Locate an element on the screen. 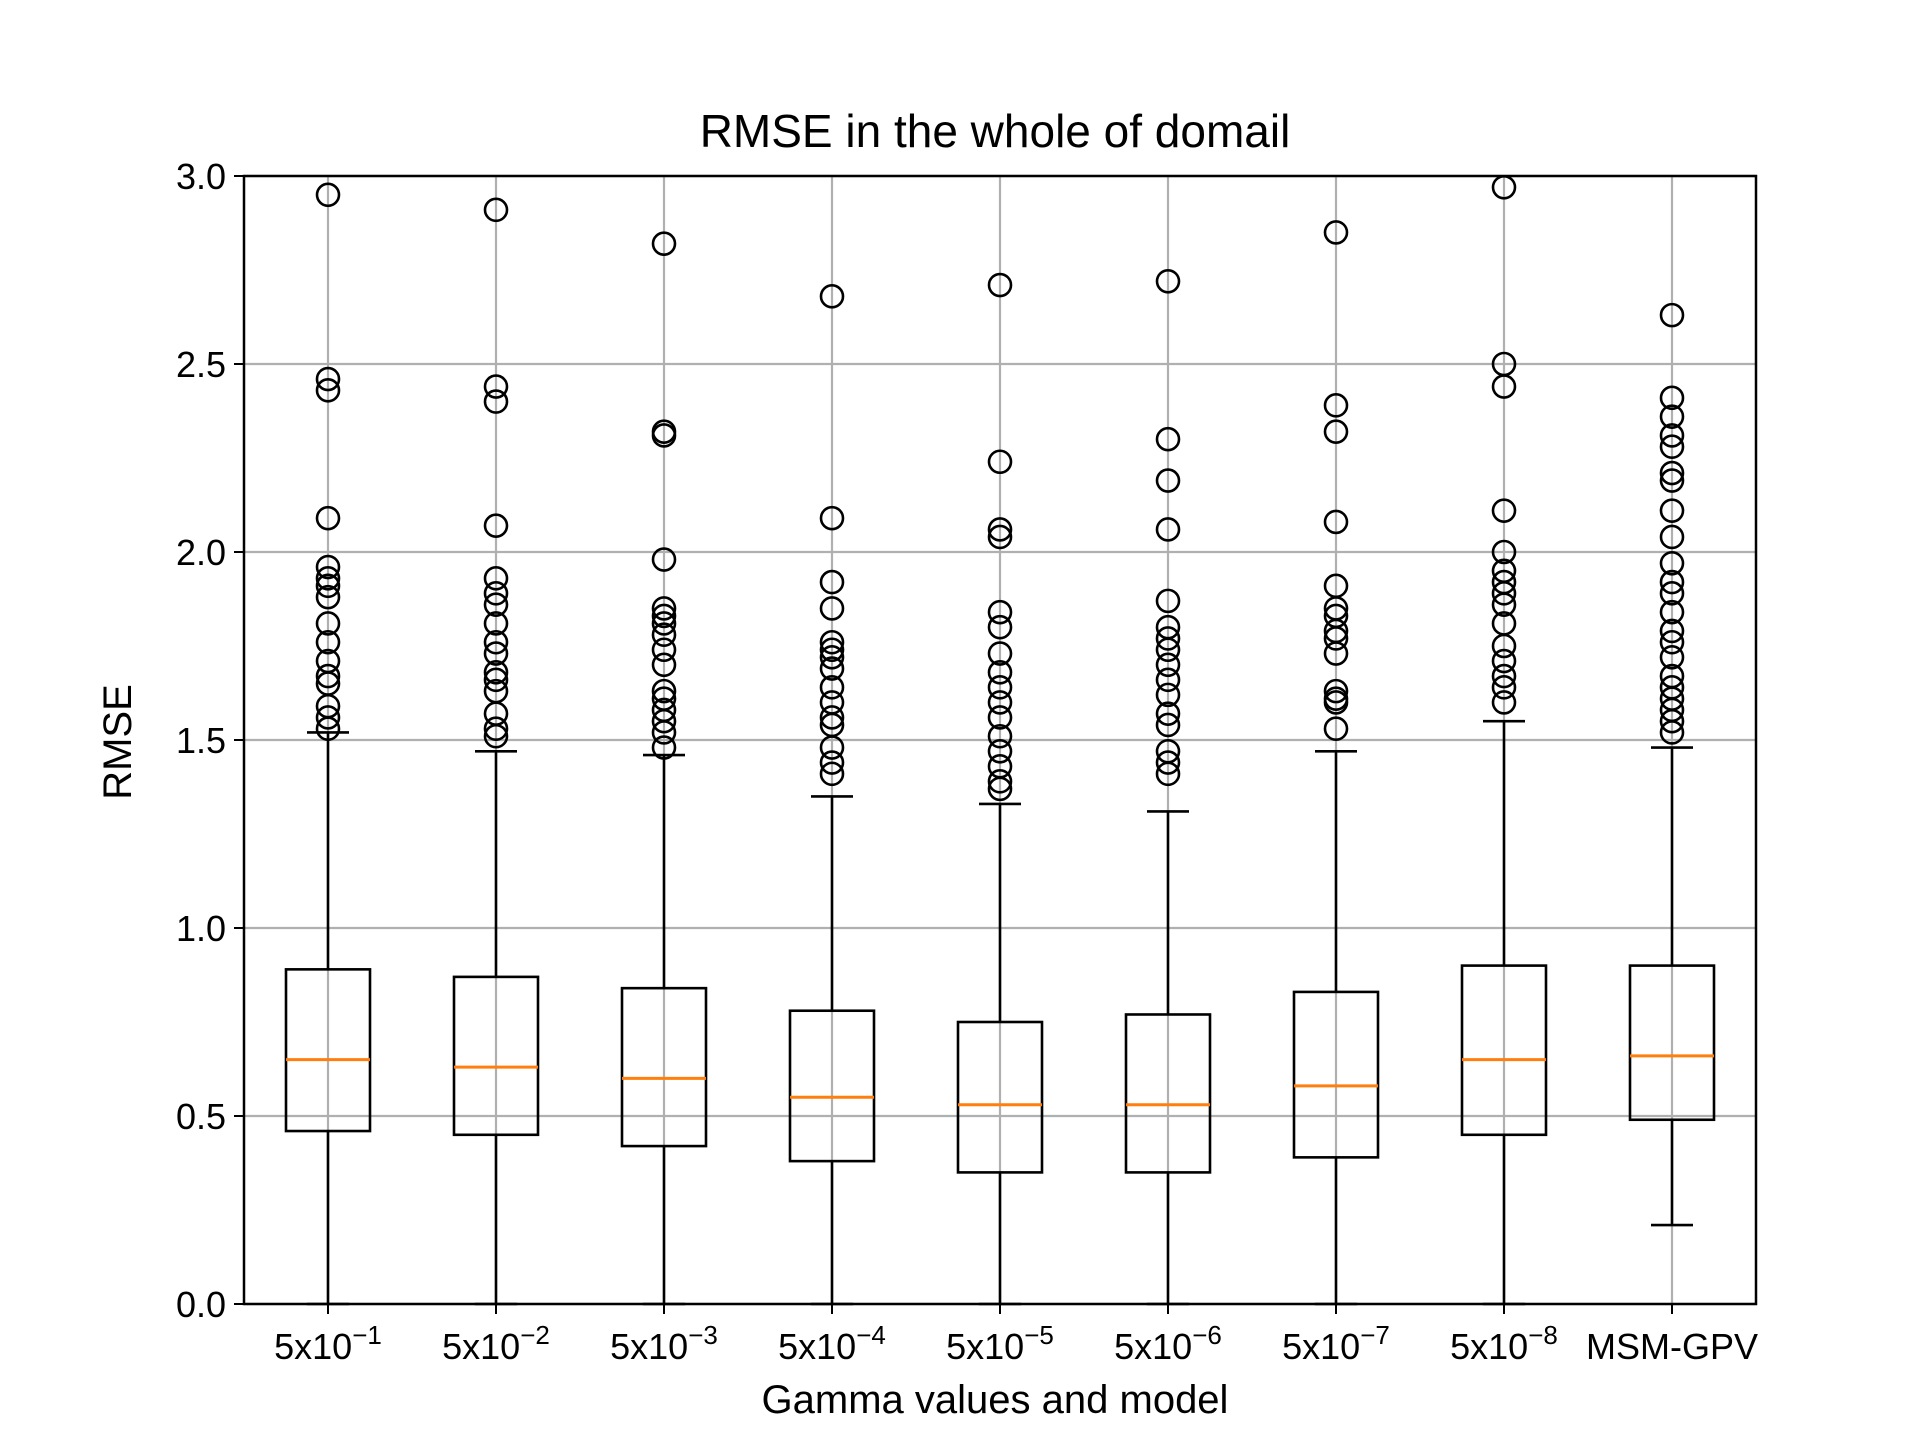  x-tick-label: 5x10⁻² is located at coordinates (496, 1343).